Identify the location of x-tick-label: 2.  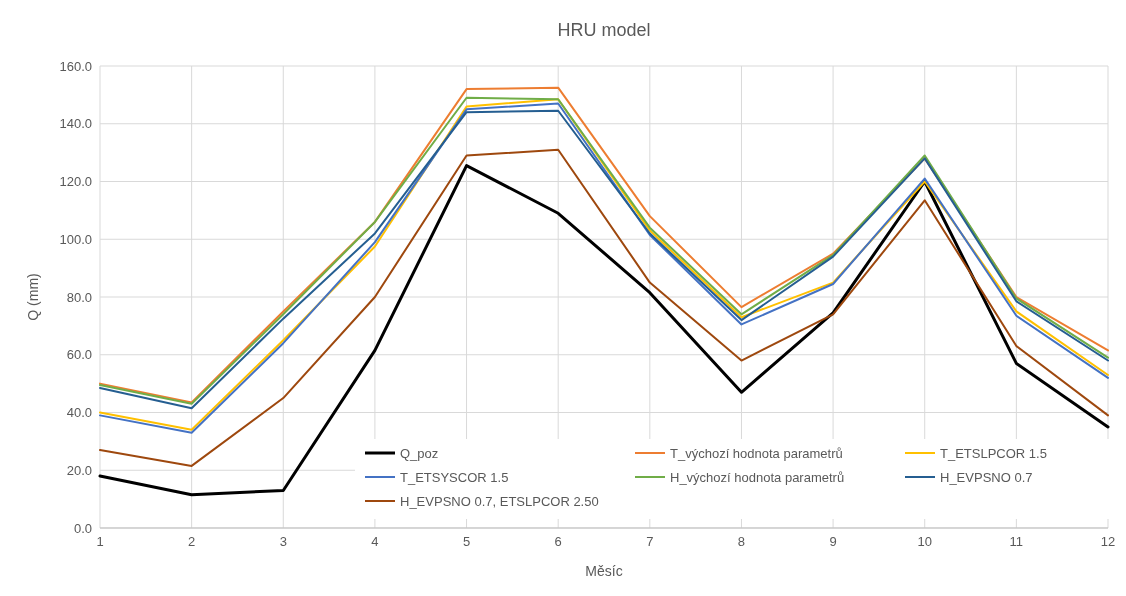
(192, 541).